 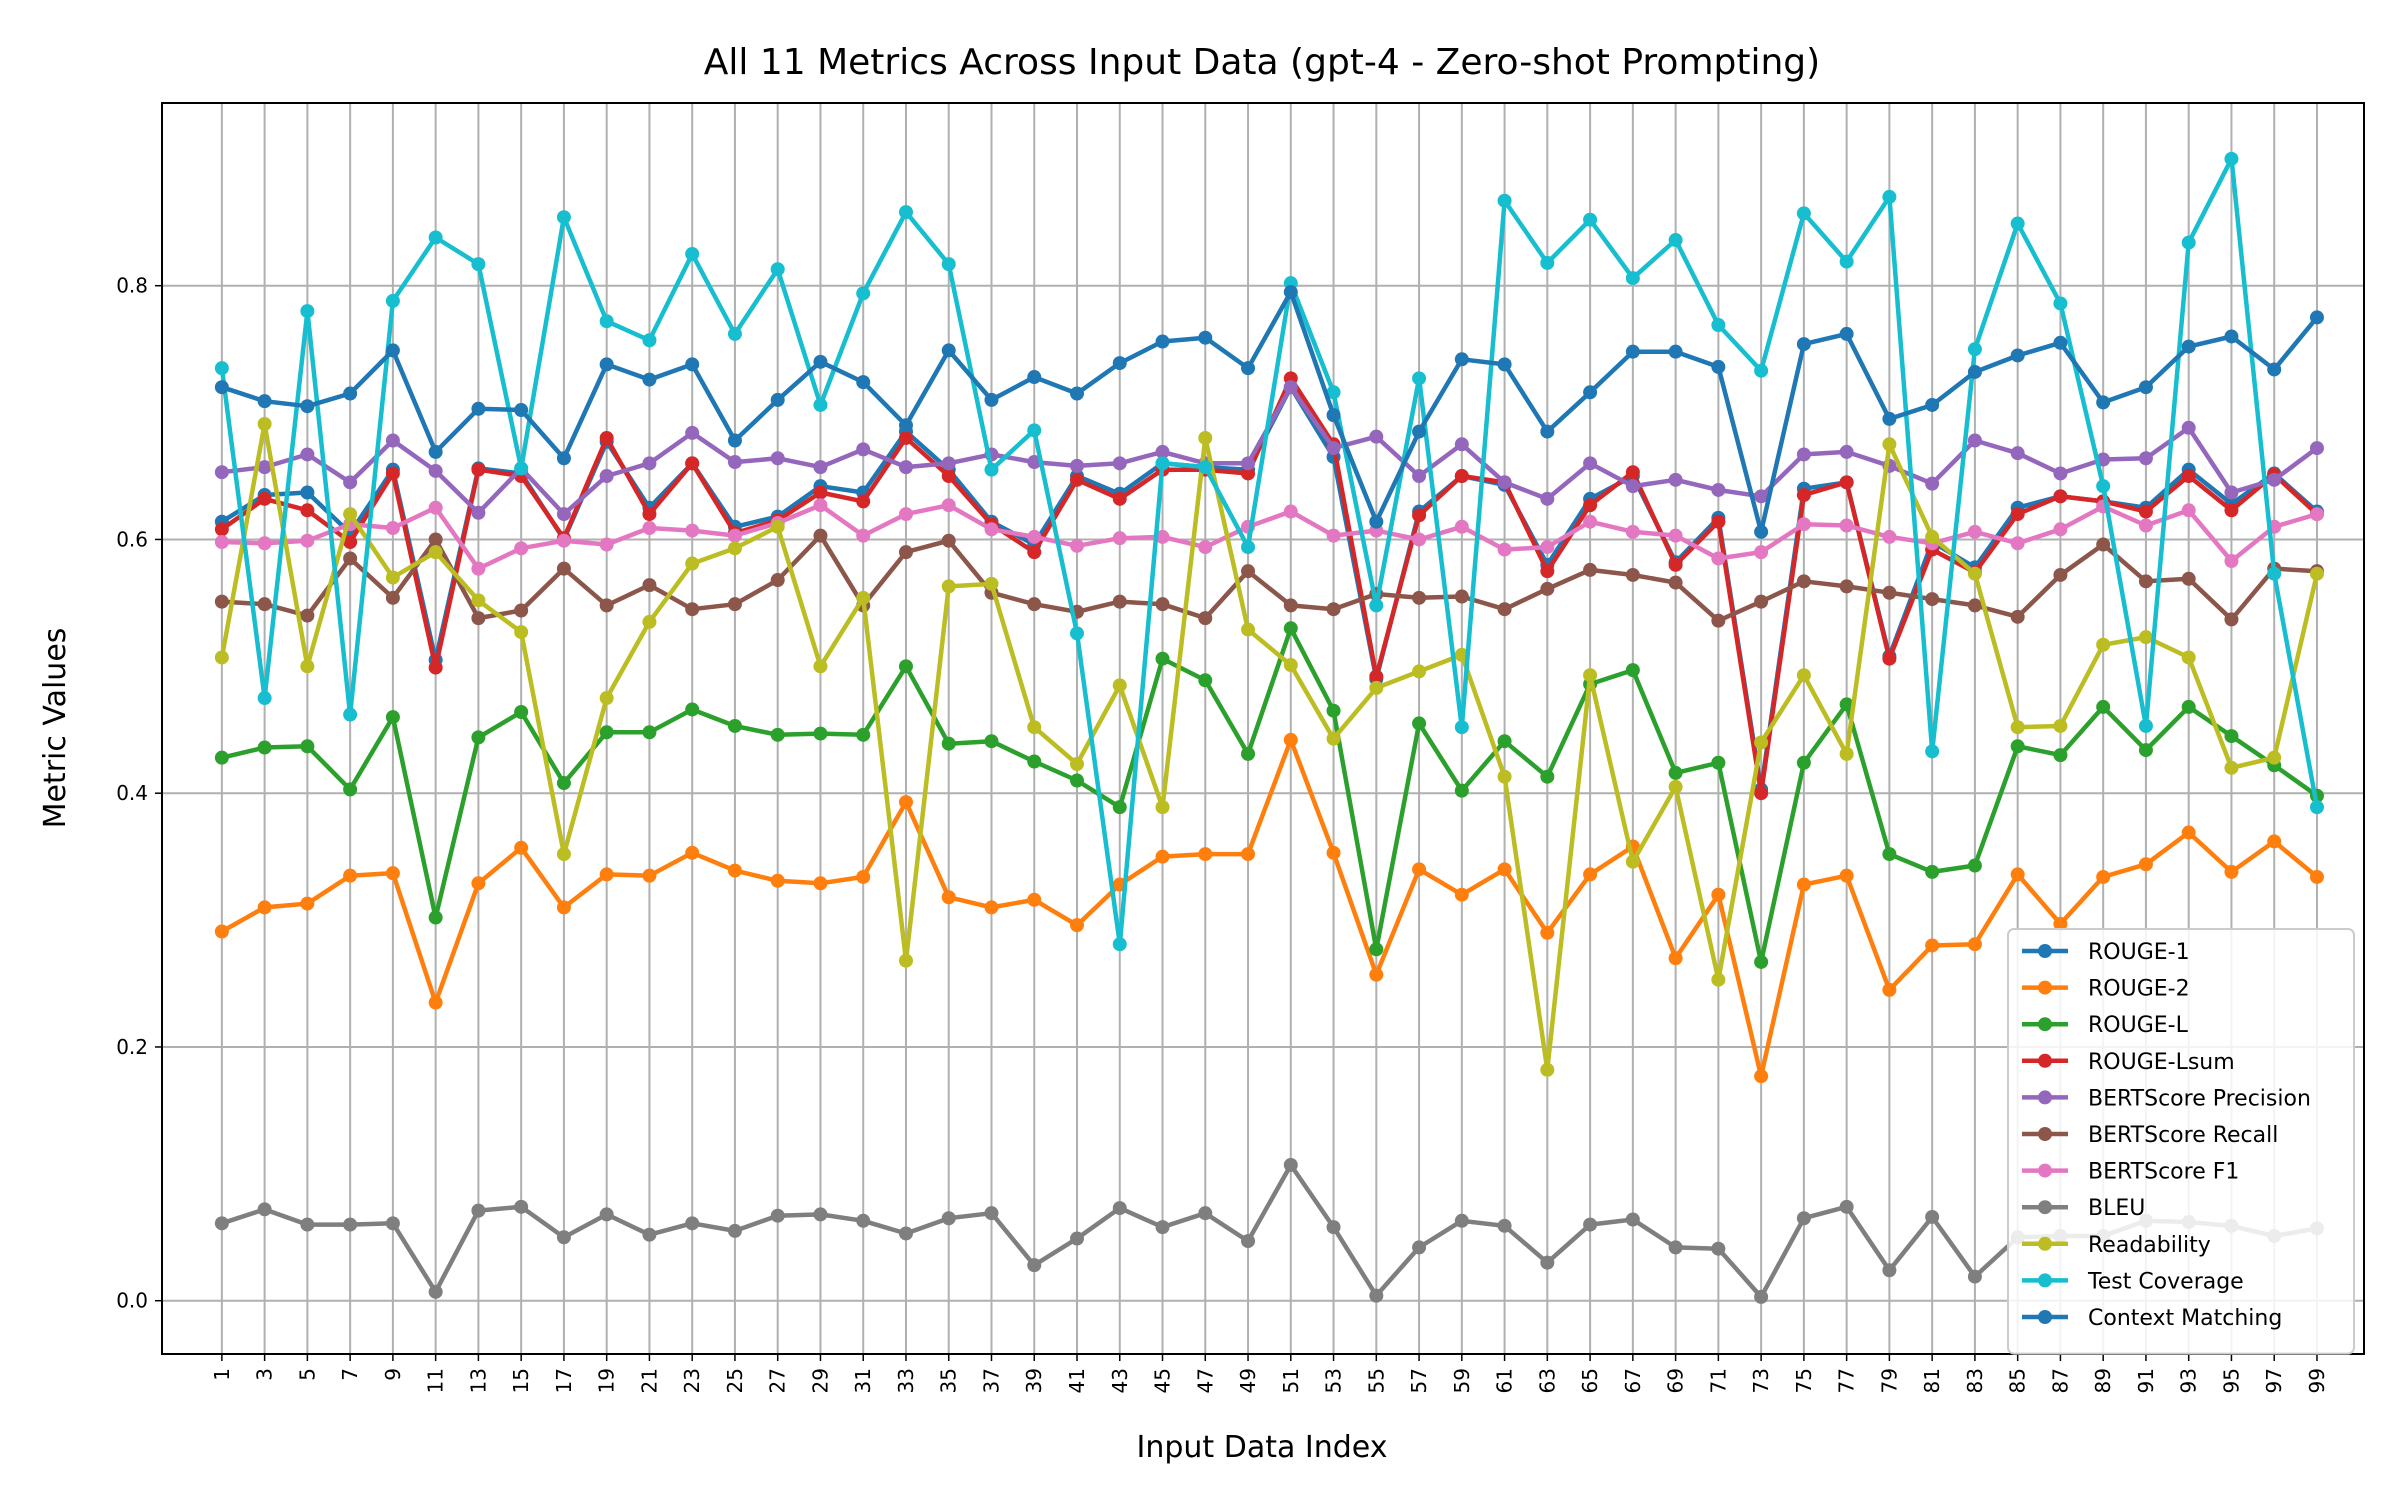 I want to click on legend-item-test-coverage: Test Coverage, so click(x=2133, y=1281).